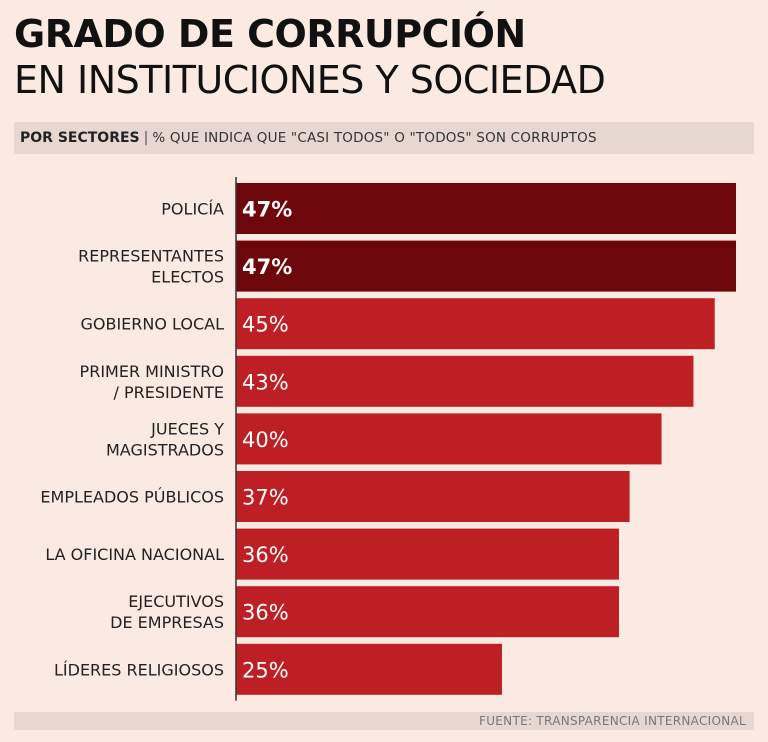 The width and height of the screenshot is (768, 742). Describe the element at coordinates (132, 497) in the screenshot. I see `category-label-6: EMPLEADOS PÚBLICOS` at that location.